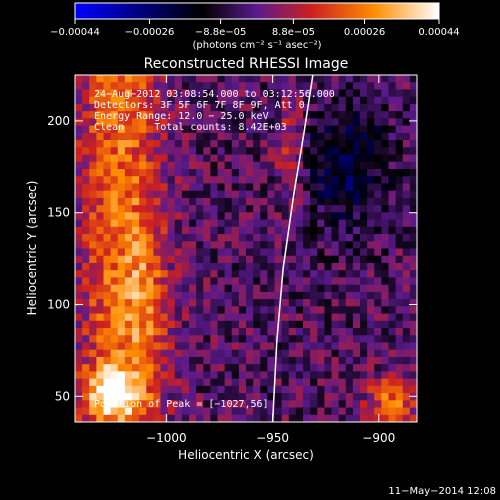 Image resolution: width=500 pixels, height=500 pixels. What do you see at coordinates (150, 32) in the screenshot?
I see `colorbar-tick-label: −0.00026` at bounding box center [150, 32].